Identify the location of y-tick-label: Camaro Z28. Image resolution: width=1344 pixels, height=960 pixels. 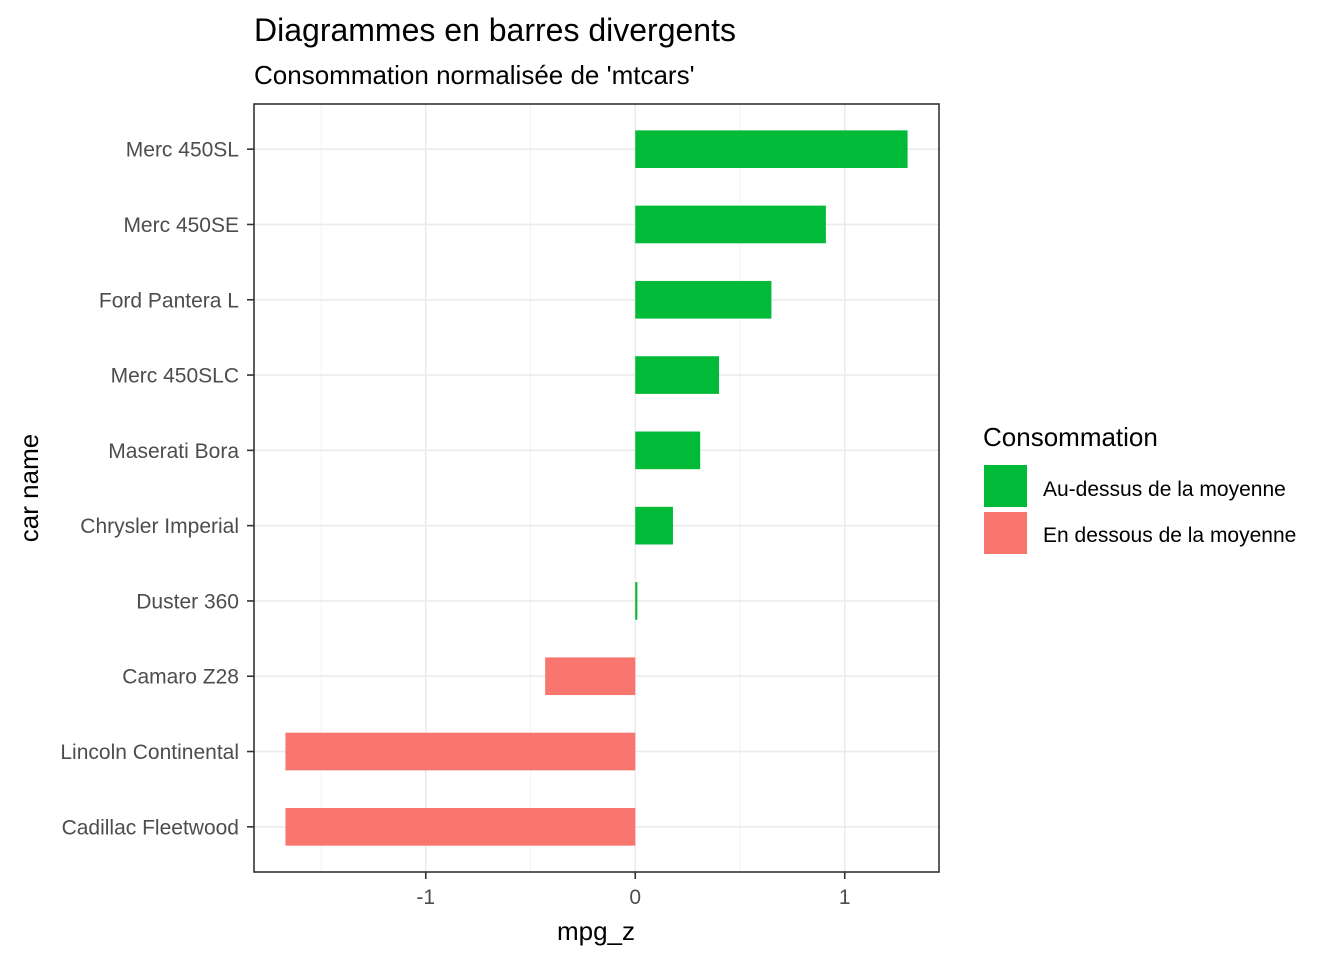
(180, 677).